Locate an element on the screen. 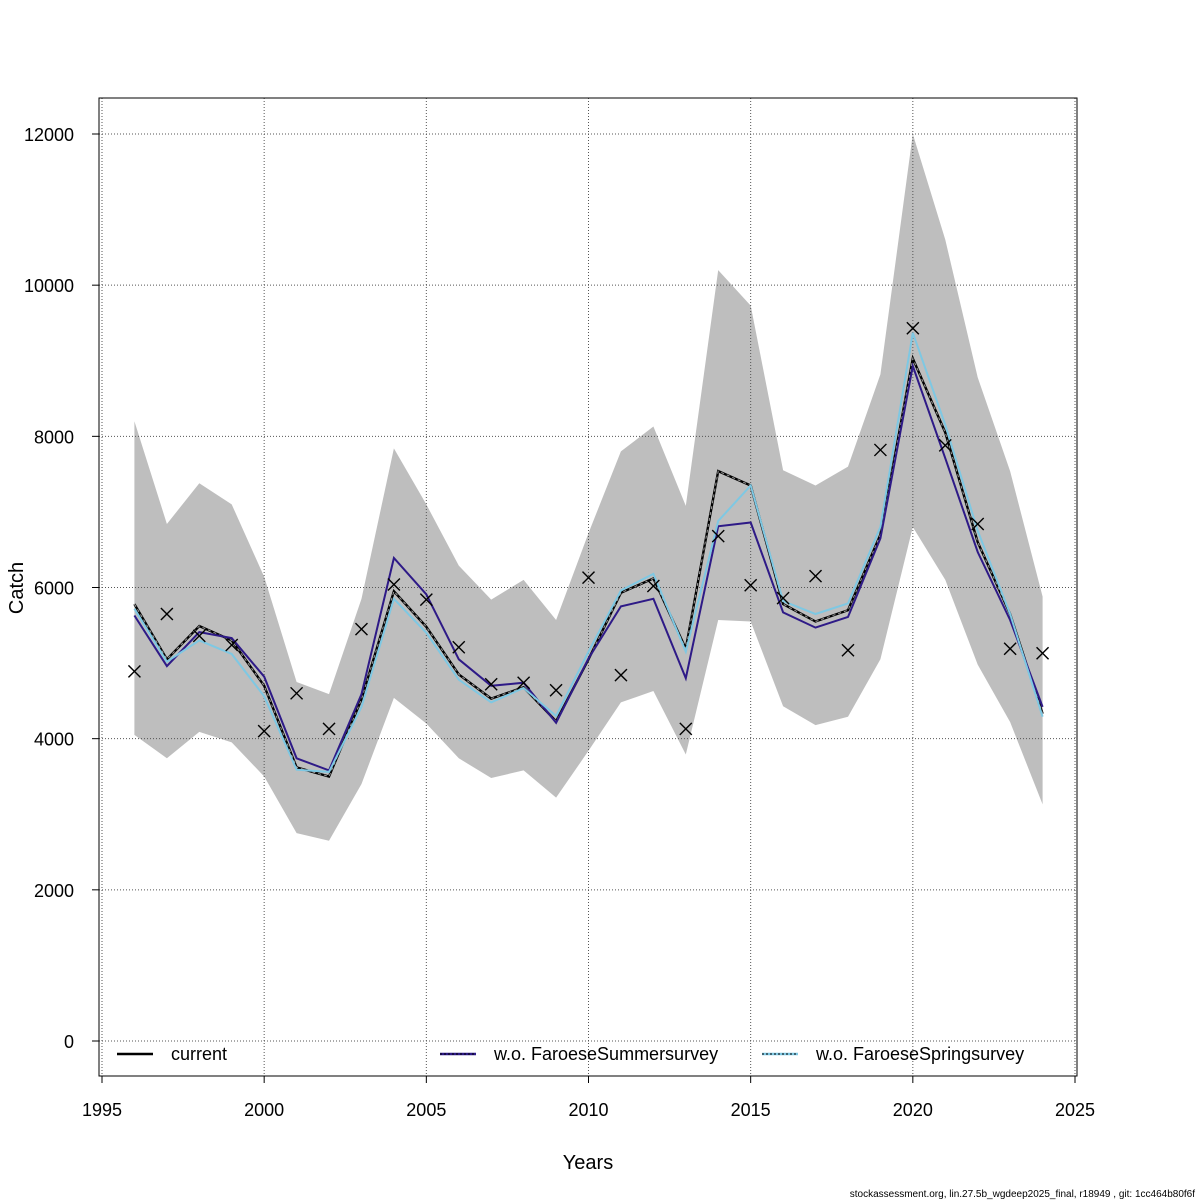  y-tick-label: 10000 is located at coordinates (49, 286).